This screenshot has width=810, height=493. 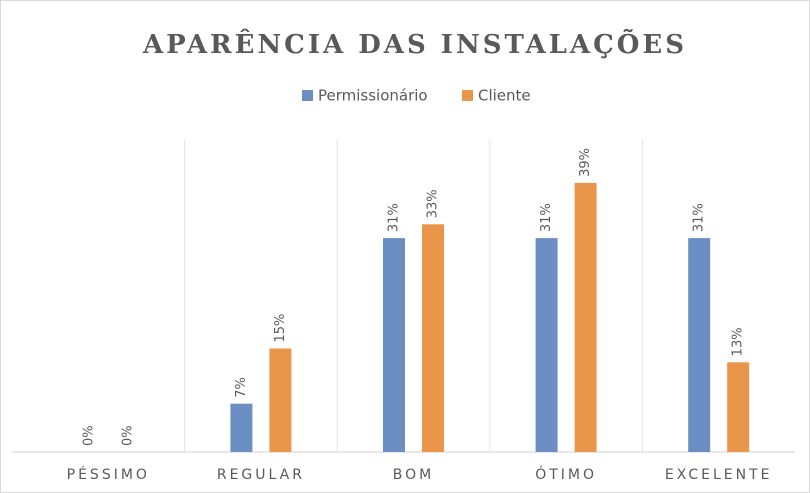 I want to click on x-tick-label: BOM, so click(x=413, y=475).